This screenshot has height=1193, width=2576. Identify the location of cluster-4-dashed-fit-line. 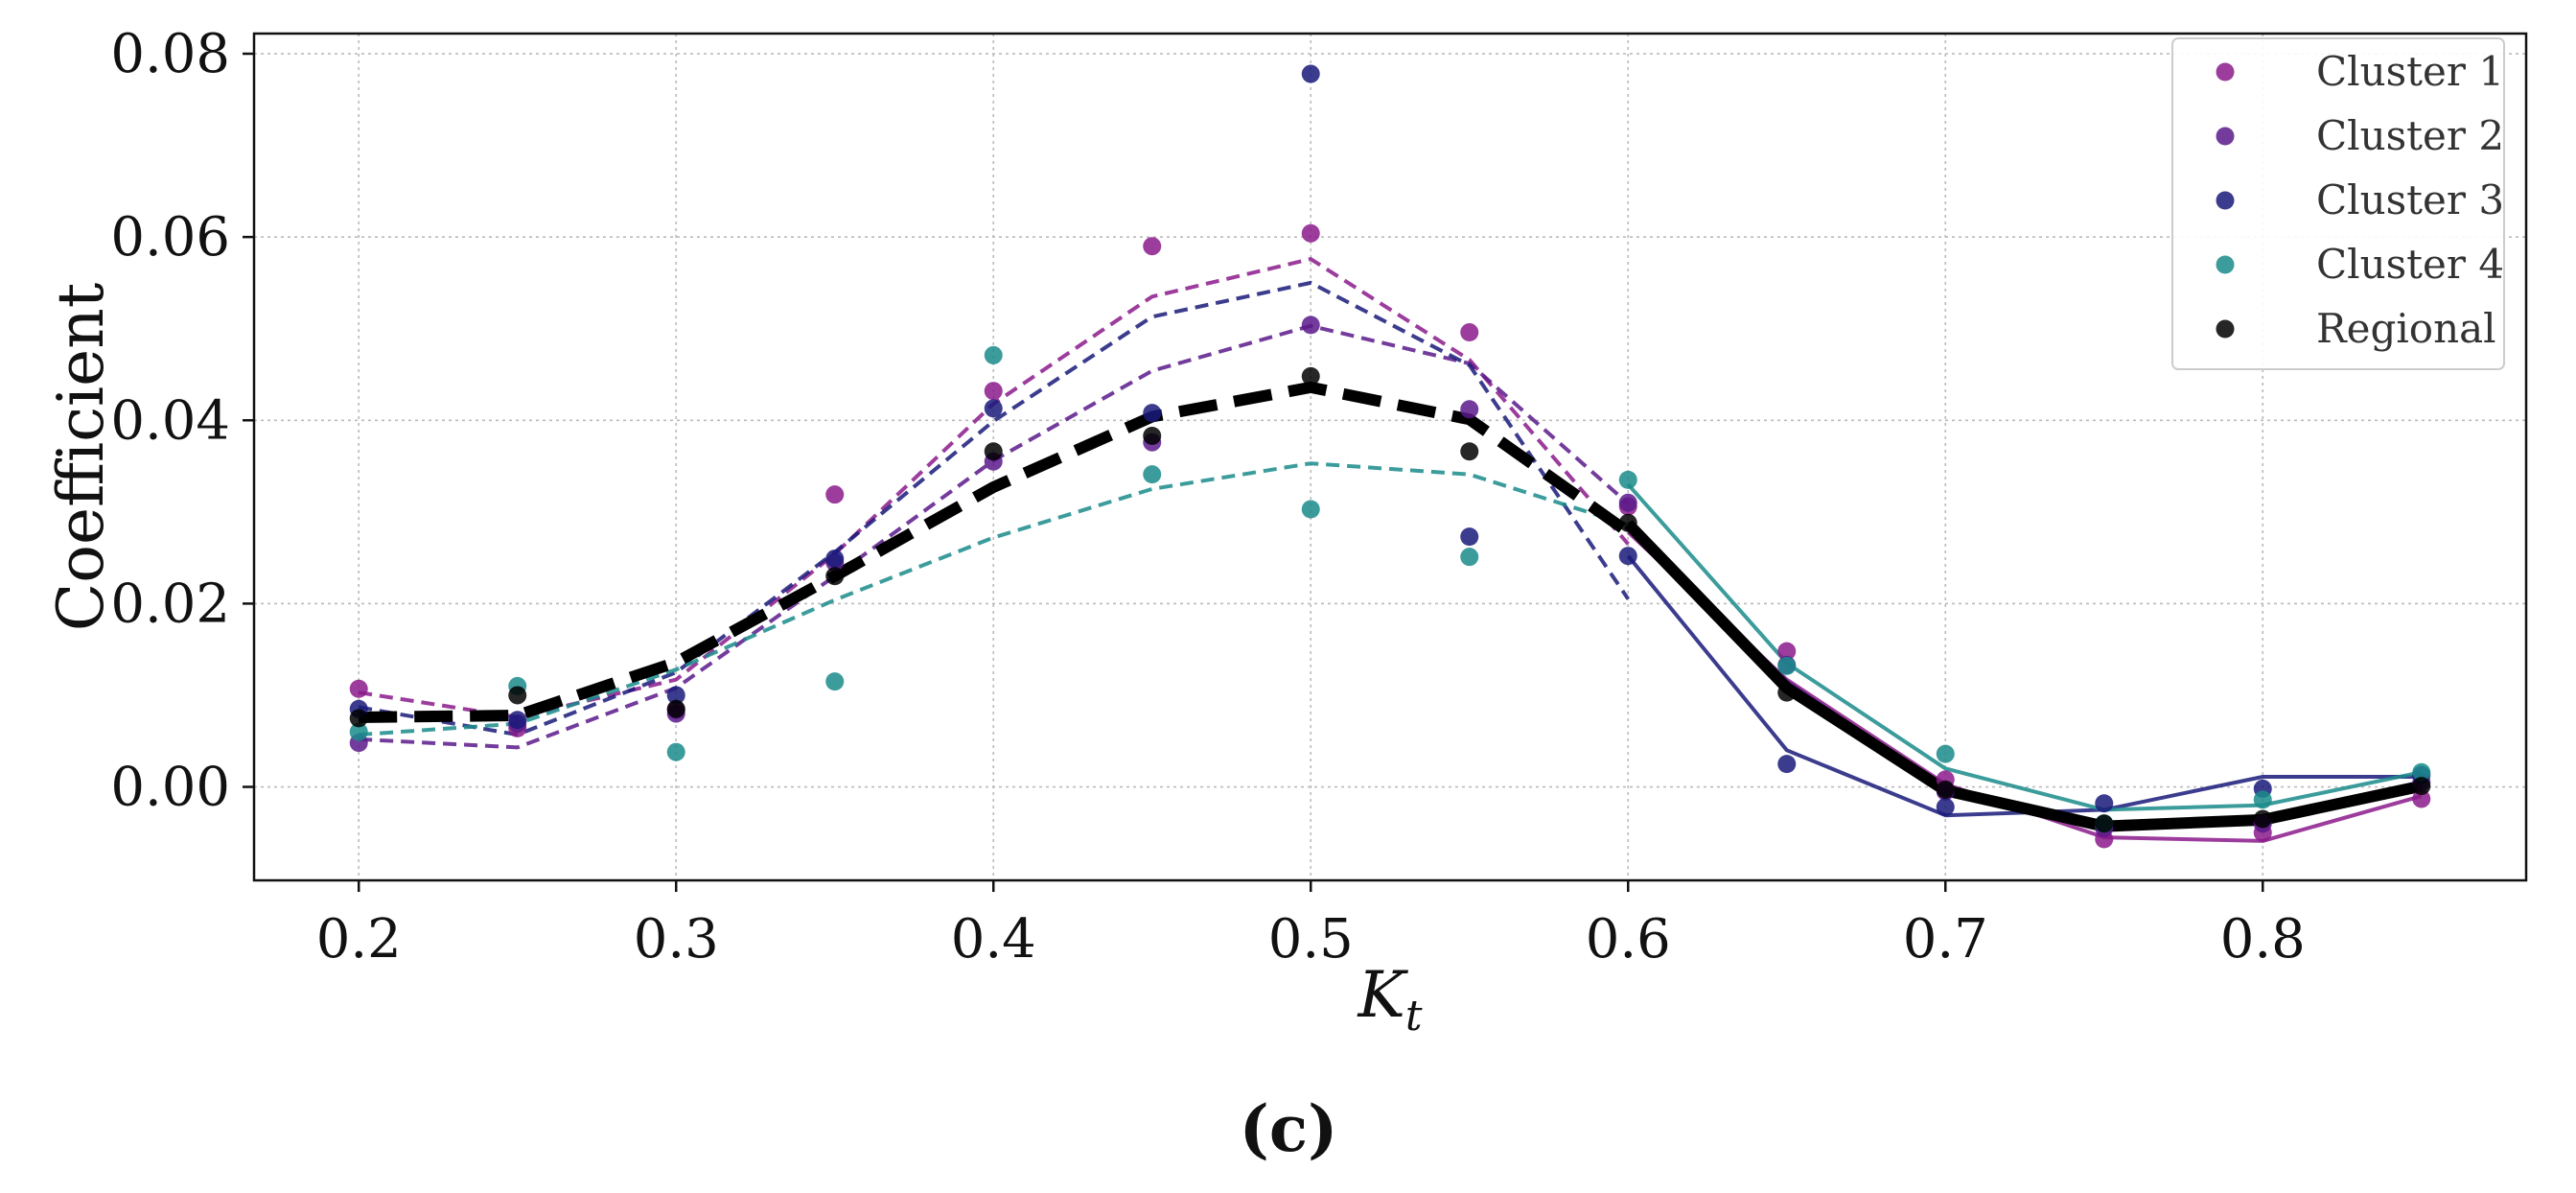
(994, 599).